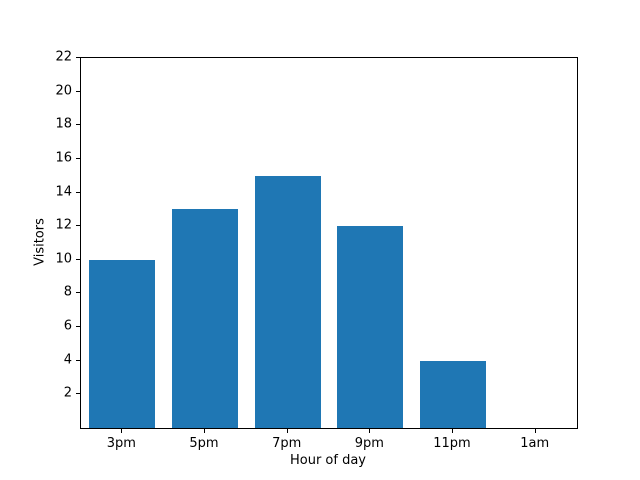 This screenshot has width=640, height=480. I want to click on bar-3pm, so click(122, 343).